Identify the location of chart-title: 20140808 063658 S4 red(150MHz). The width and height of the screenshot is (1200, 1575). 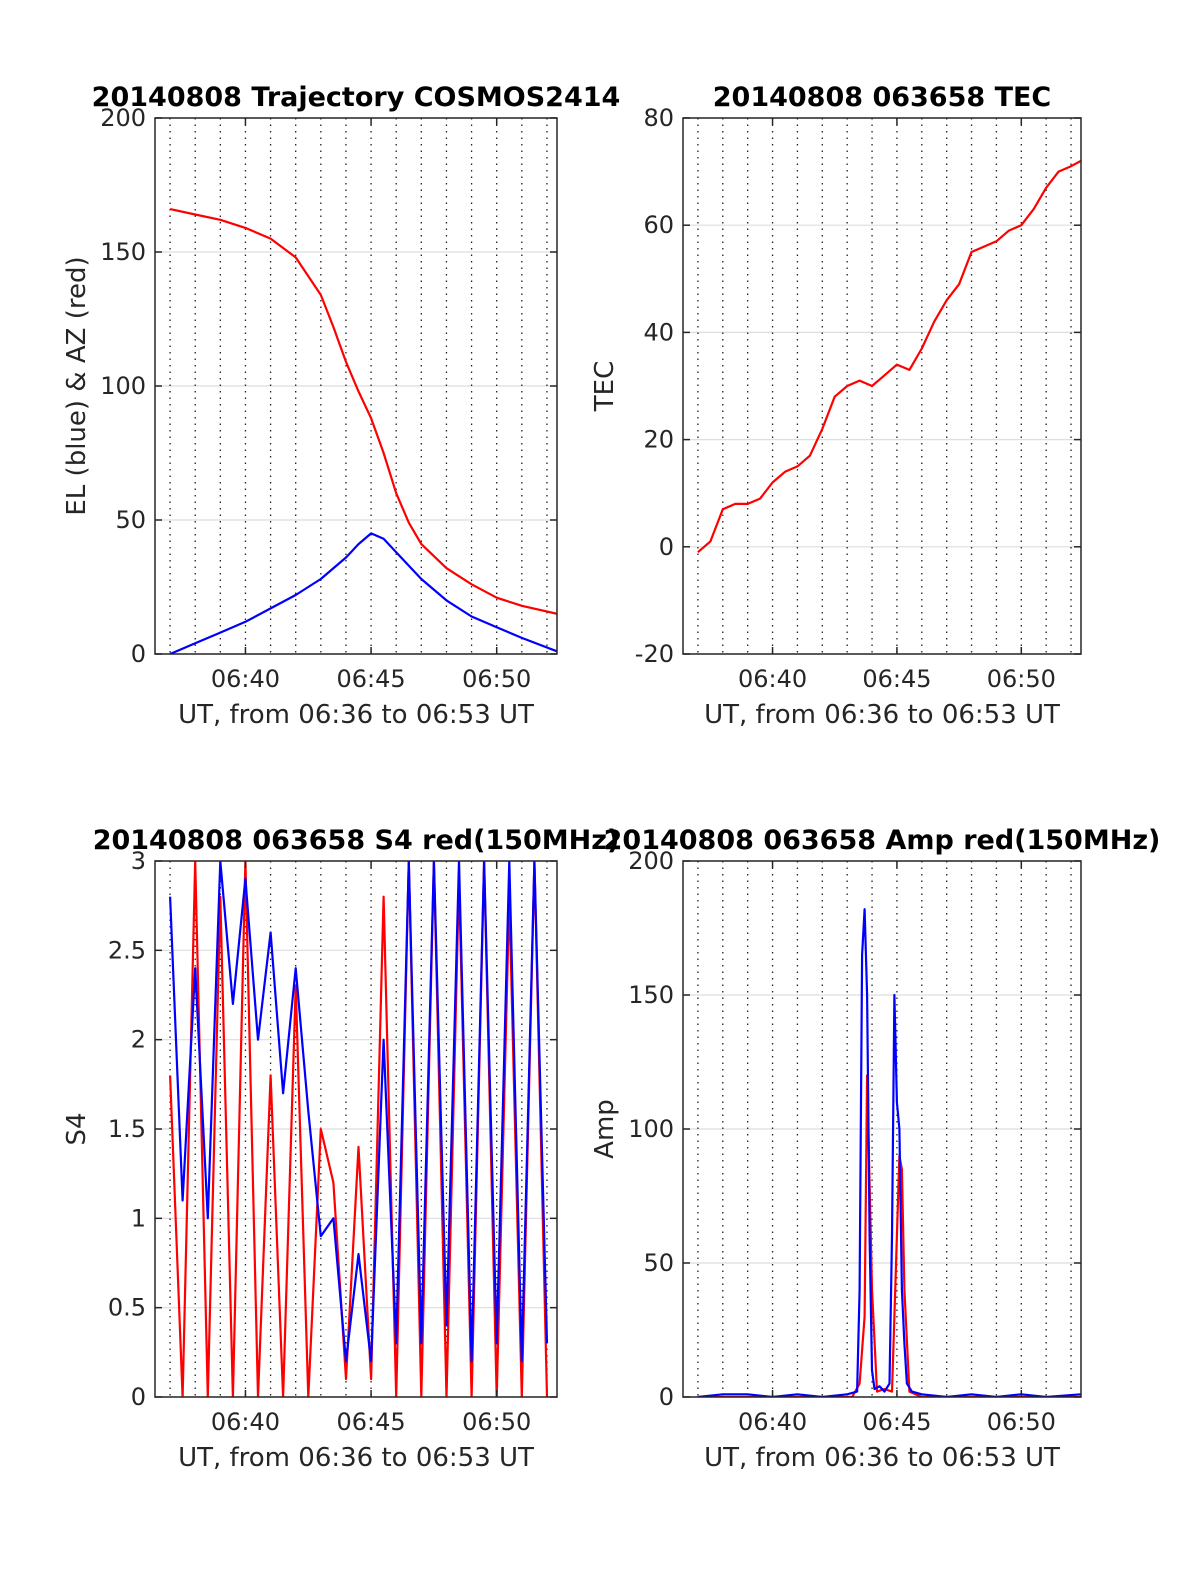
(356, 840).